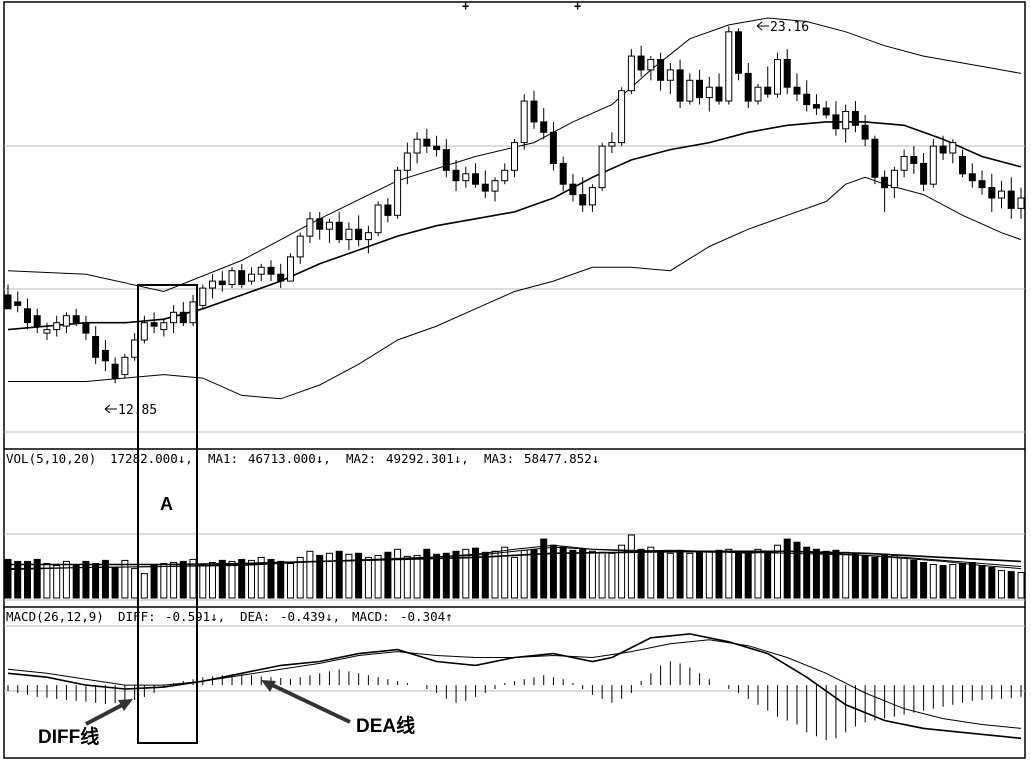 The image size is (1031, 771). Describe the element at coordinates (166, 504) in the screenshot. I see `annotation-box-label: A` at that location.